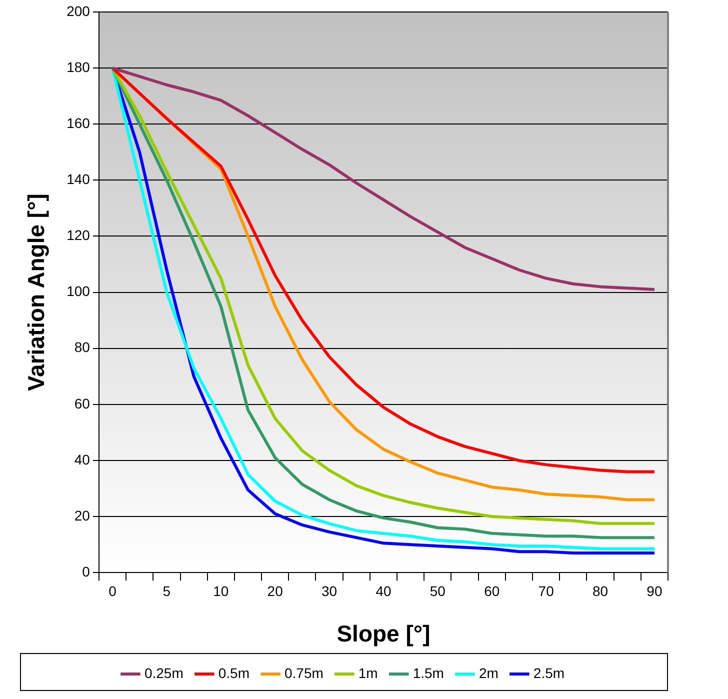 This screenshot has width=728, height=699. I want to click on y-tick-label: 20, so click(82, 515).